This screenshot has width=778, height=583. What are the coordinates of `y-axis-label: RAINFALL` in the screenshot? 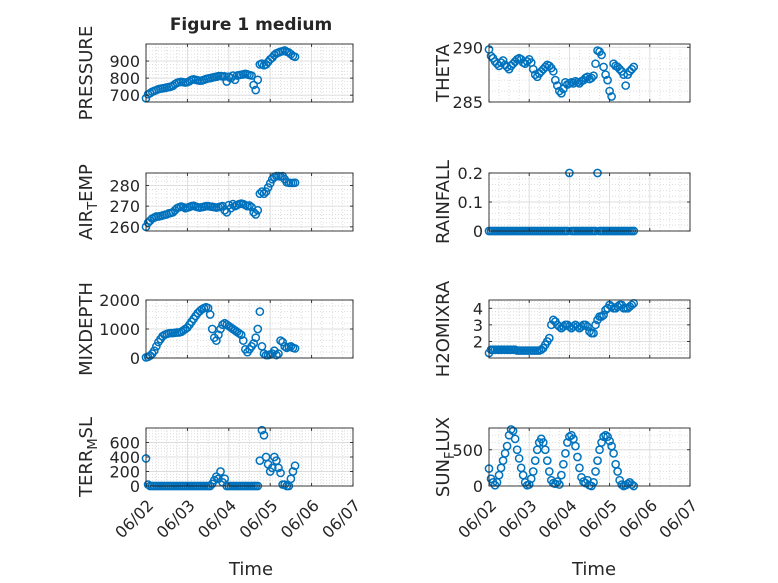 It's located at (443, 202).